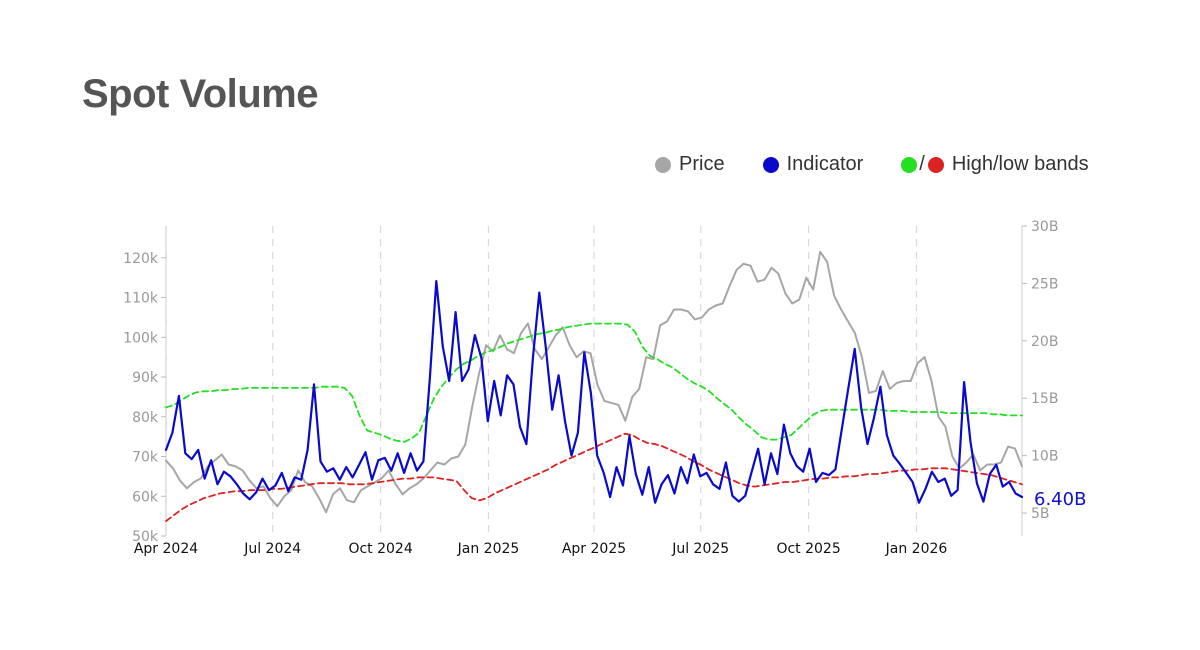  Describe the element at coordinates (145, 378) in the screenshot. I see `y-left-tick-label: 90k` at that location.